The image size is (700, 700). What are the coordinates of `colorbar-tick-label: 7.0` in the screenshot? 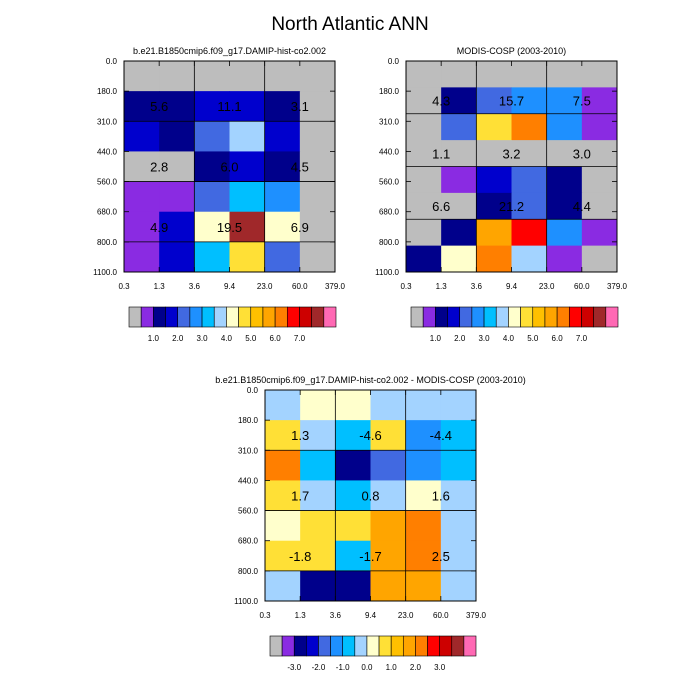 It's located at (582, 338).